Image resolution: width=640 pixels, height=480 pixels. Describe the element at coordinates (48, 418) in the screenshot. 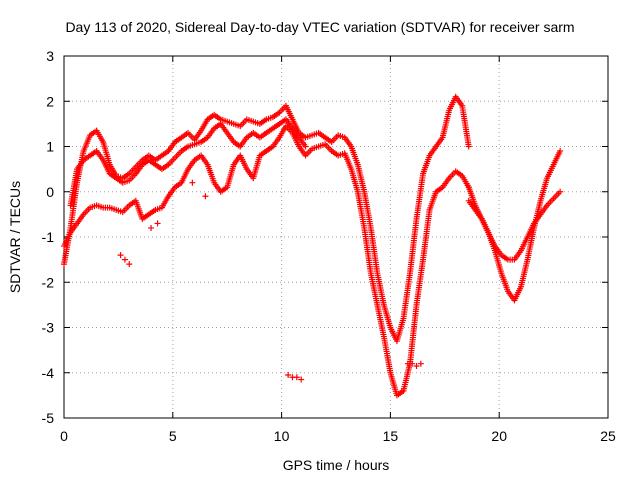

I see `y-tick-label: -5` at that location.